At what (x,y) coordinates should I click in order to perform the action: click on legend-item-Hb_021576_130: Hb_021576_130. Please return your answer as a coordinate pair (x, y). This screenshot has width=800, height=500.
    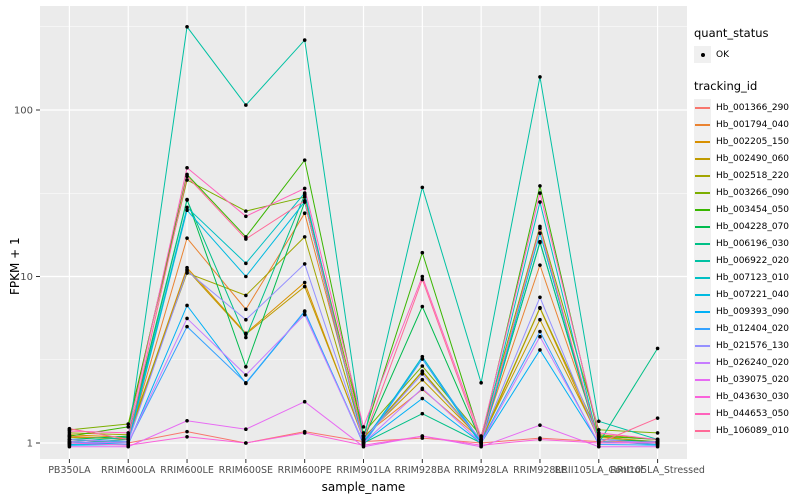
    Looking at the image, I should click on (747, 345).